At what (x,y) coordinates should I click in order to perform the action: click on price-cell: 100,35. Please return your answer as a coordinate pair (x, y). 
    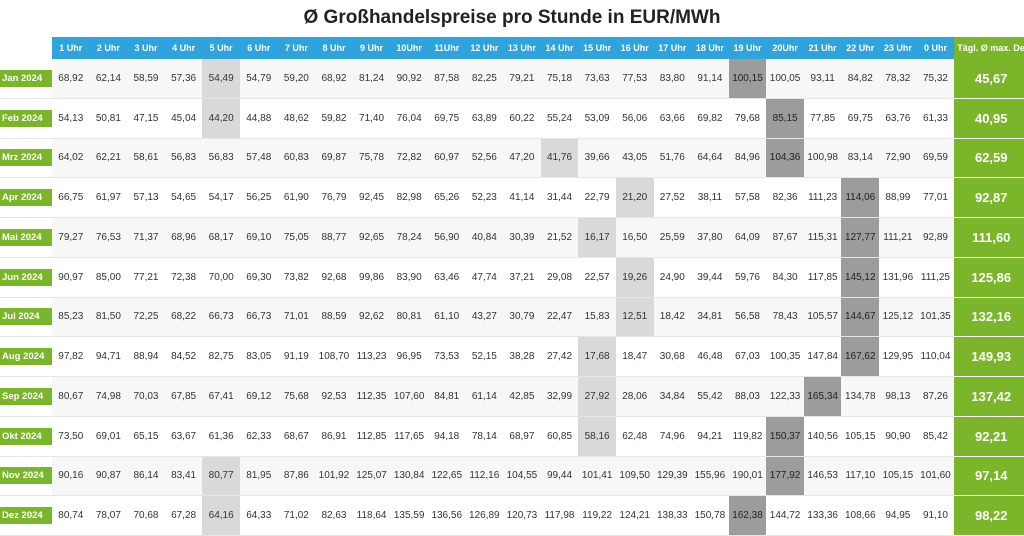
    Looking at the image, I should click on (785, 356).